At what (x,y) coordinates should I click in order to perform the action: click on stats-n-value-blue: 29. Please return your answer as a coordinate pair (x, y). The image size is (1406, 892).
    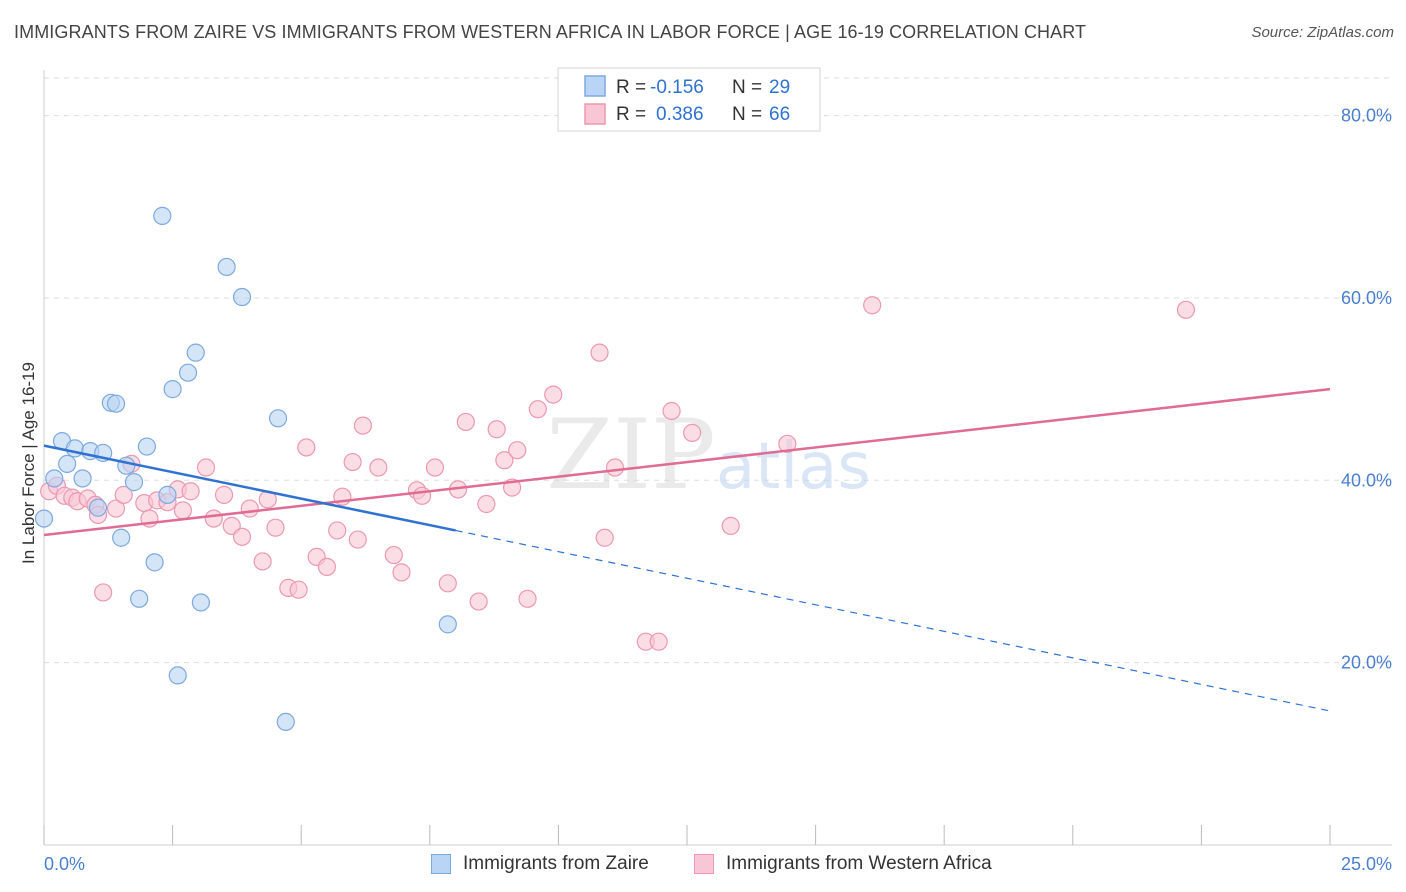
    Looking at the image, I should click on (779, 87).